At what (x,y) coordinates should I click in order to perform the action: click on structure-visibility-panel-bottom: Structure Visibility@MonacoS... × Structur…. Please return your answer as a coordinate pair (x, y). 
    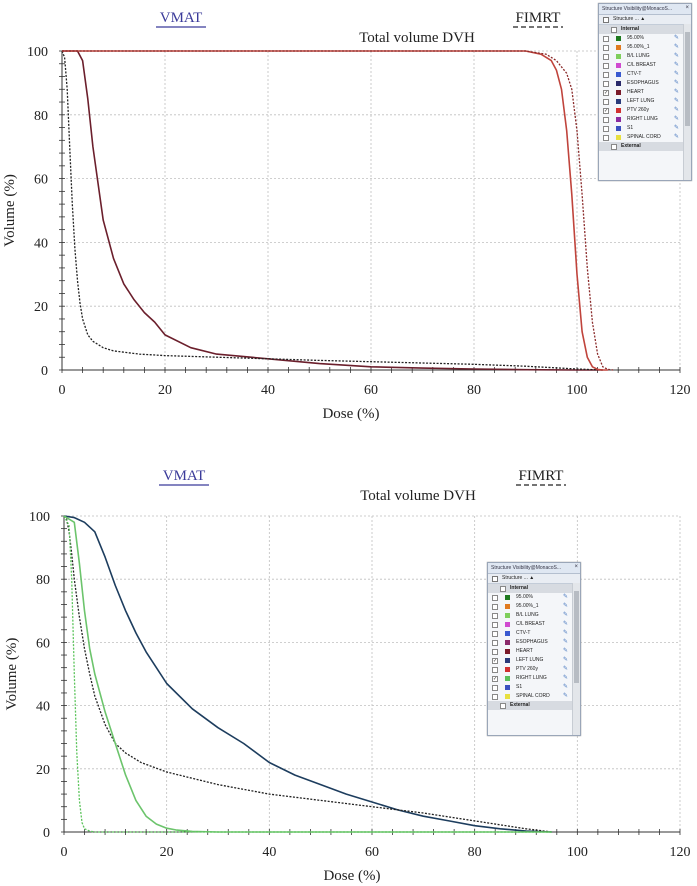
    Looking at the image, I should click on (534, 649).